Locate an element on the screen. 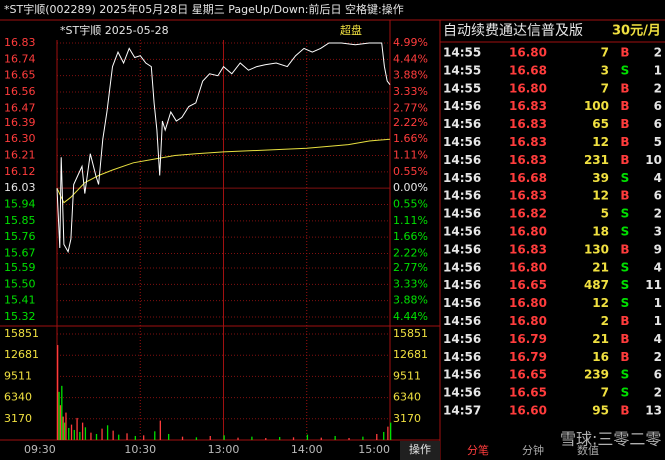 The height and width of the screenshot is (460, 665). price-tick-label: 16.47 is located at coordinates (20, 107).